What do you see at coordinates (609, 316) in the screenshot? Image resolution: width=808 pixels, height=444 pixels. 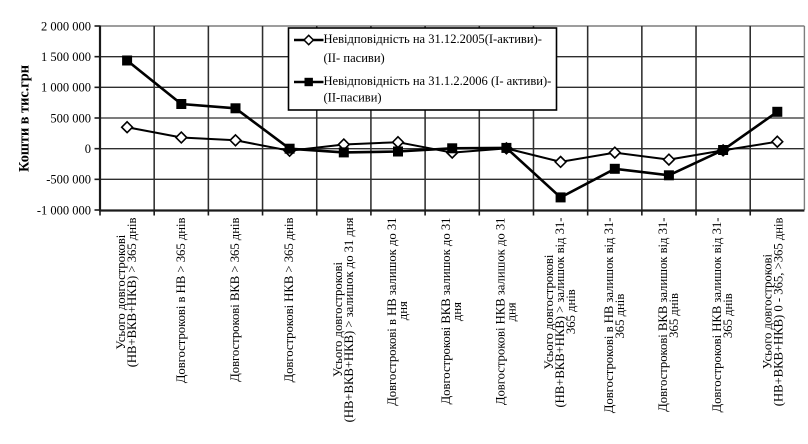 I see `svg-text:Довгострокові в НВ залишок ві: Довгострокові в НВ залишок від 31-` at bounding box center [609, 316].